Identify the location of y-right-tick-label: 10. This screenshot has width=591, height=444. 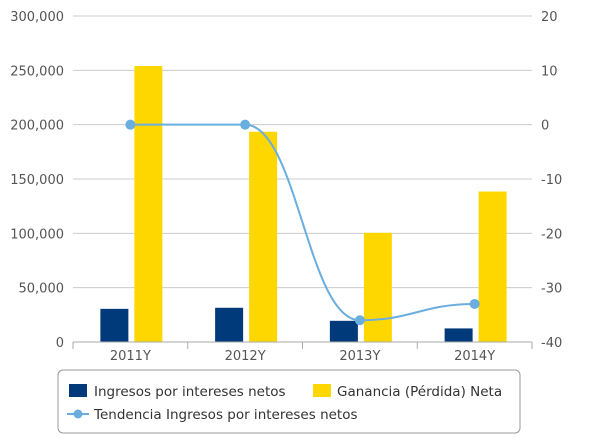
(549, 71).